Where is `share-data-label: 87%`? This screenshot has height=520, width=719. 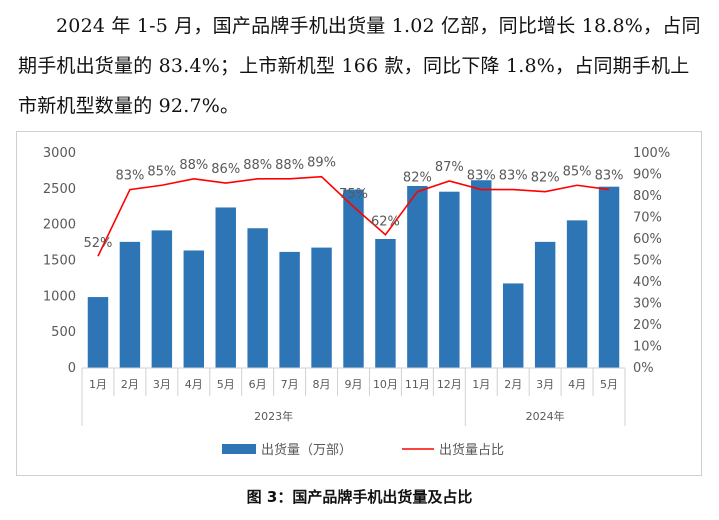
share-data-label: 87% is located at coordinates (449, 167).